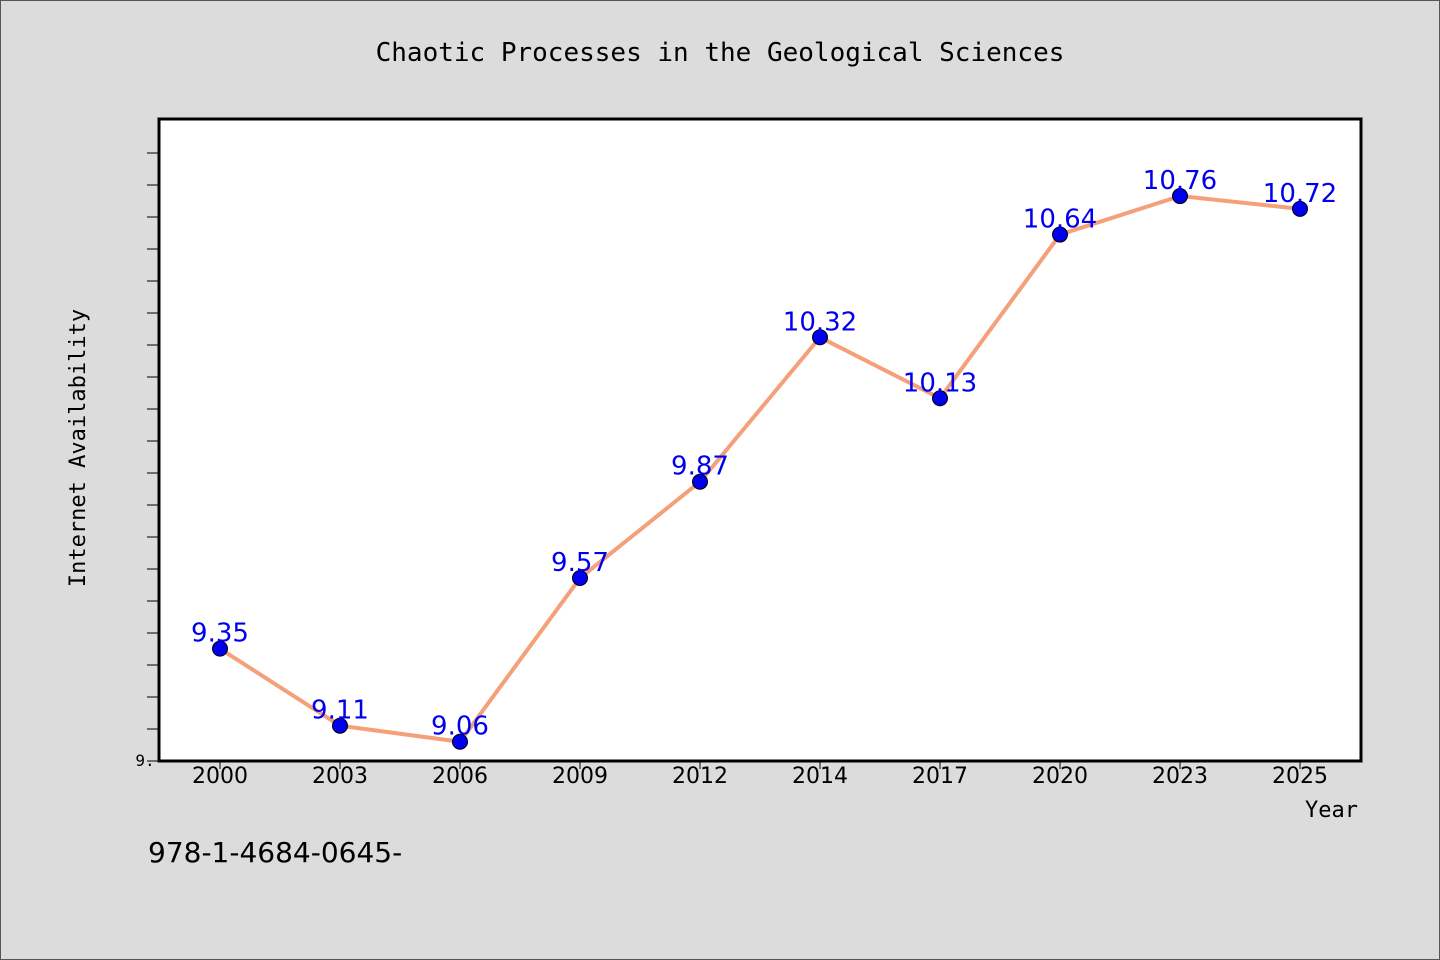 The image size is (1440, 960). I want to click on x-tick-label: 2000, so click(220, 776).